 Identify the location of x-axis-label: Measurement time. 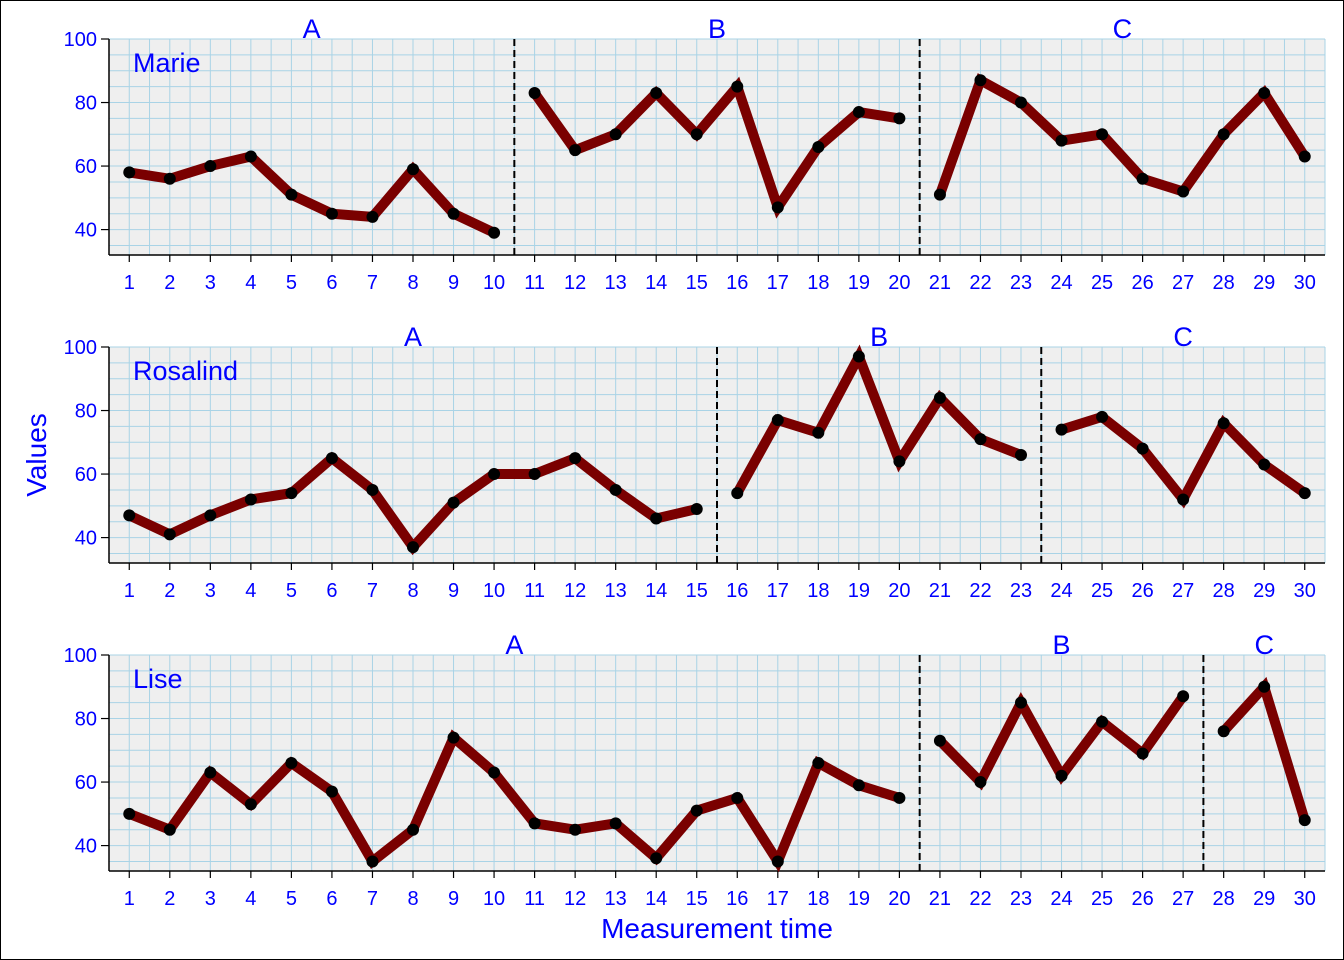
(717, 928).